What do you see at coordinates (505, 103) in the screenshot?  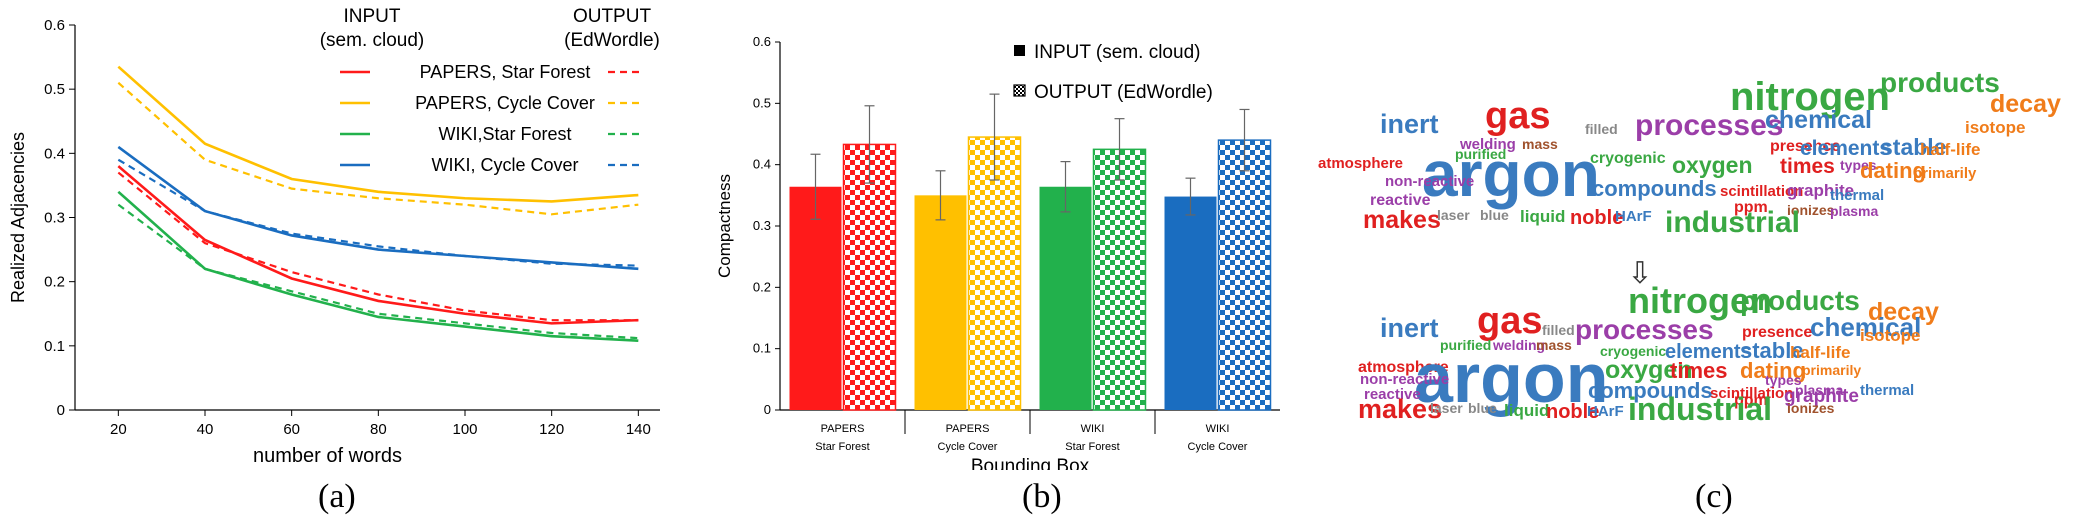 I see `legend-label: PAPERS, Cycle Cover` at bounding box center [505, 103].